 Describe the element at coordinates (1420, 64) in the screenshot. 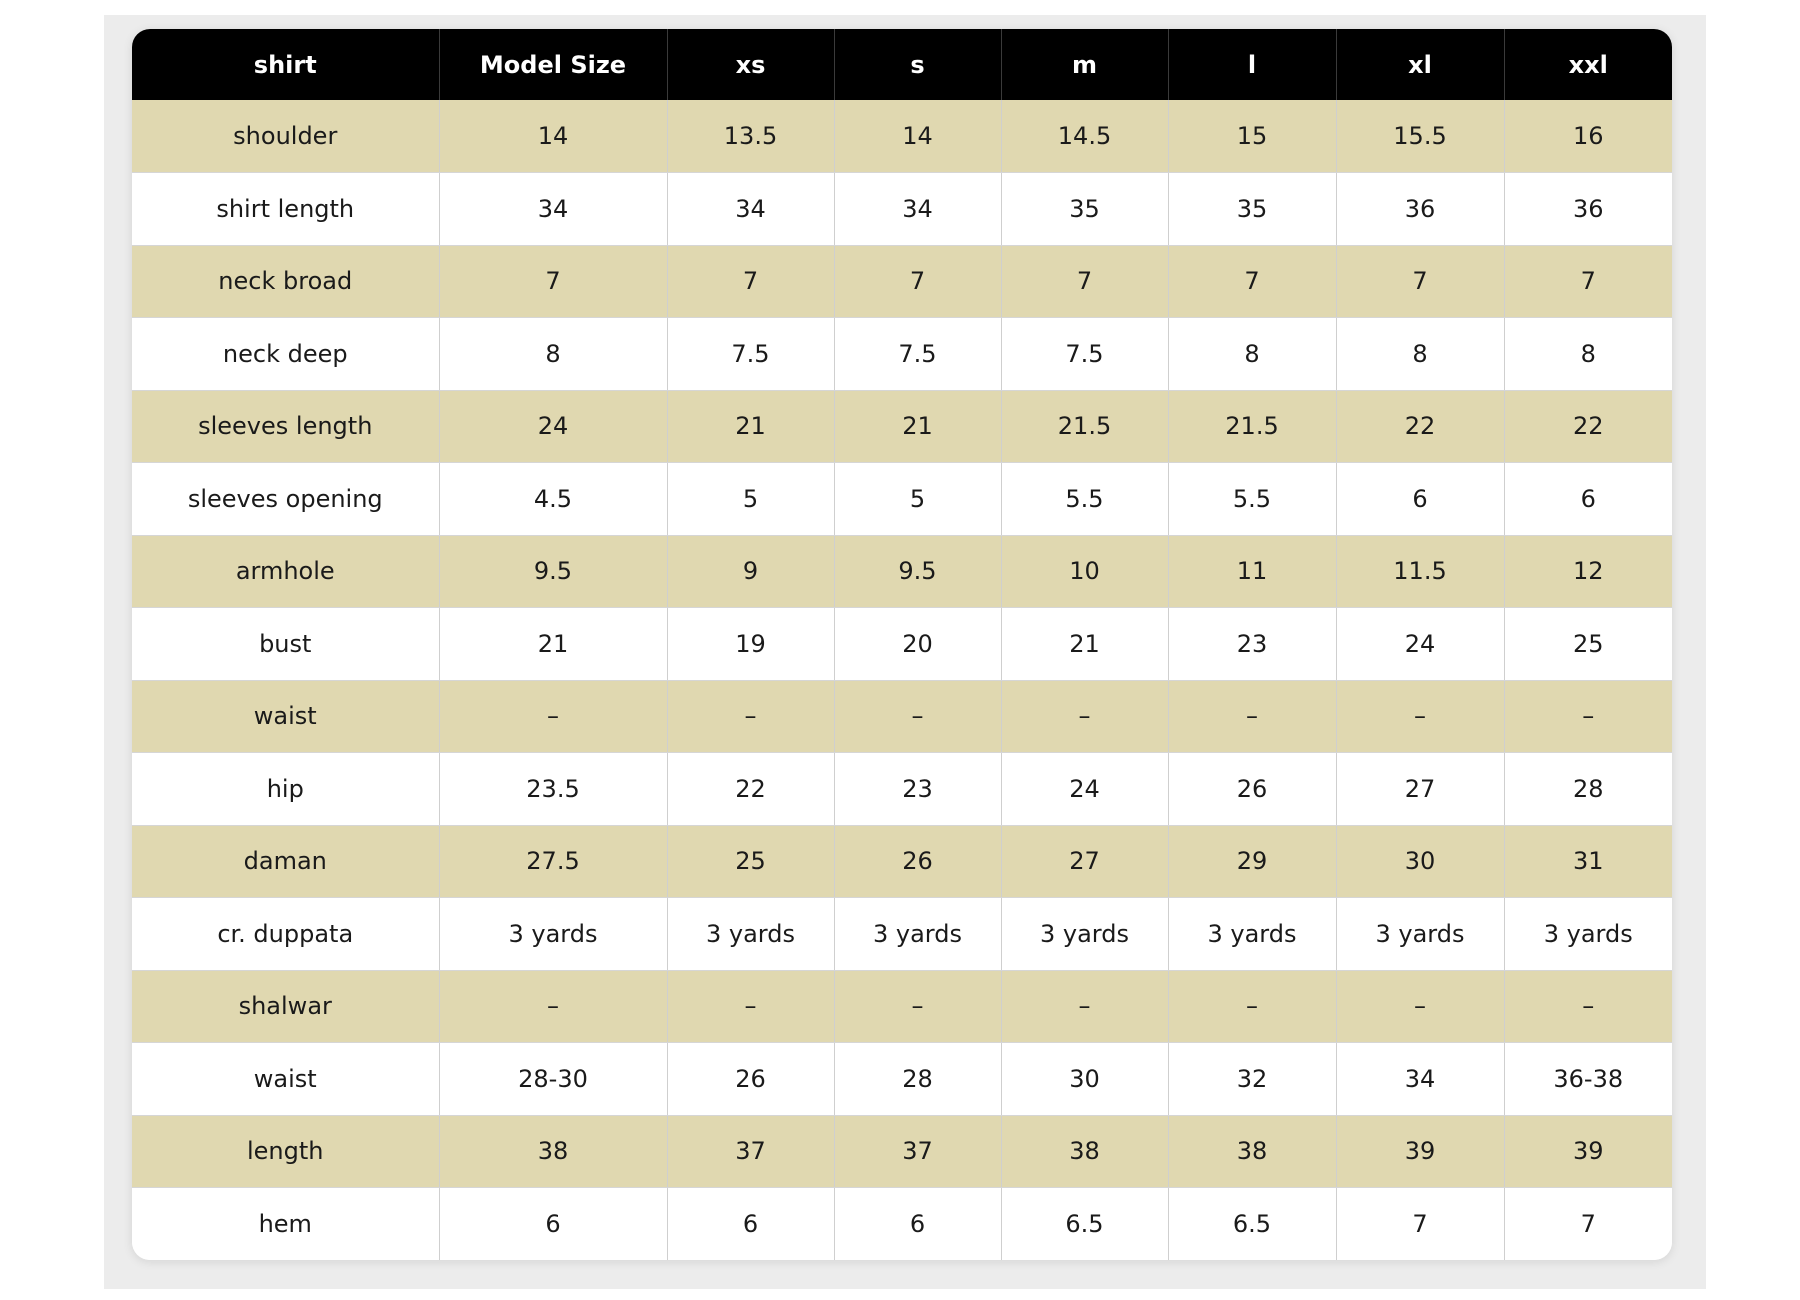

I see `column-header-xl: xl` at that location.